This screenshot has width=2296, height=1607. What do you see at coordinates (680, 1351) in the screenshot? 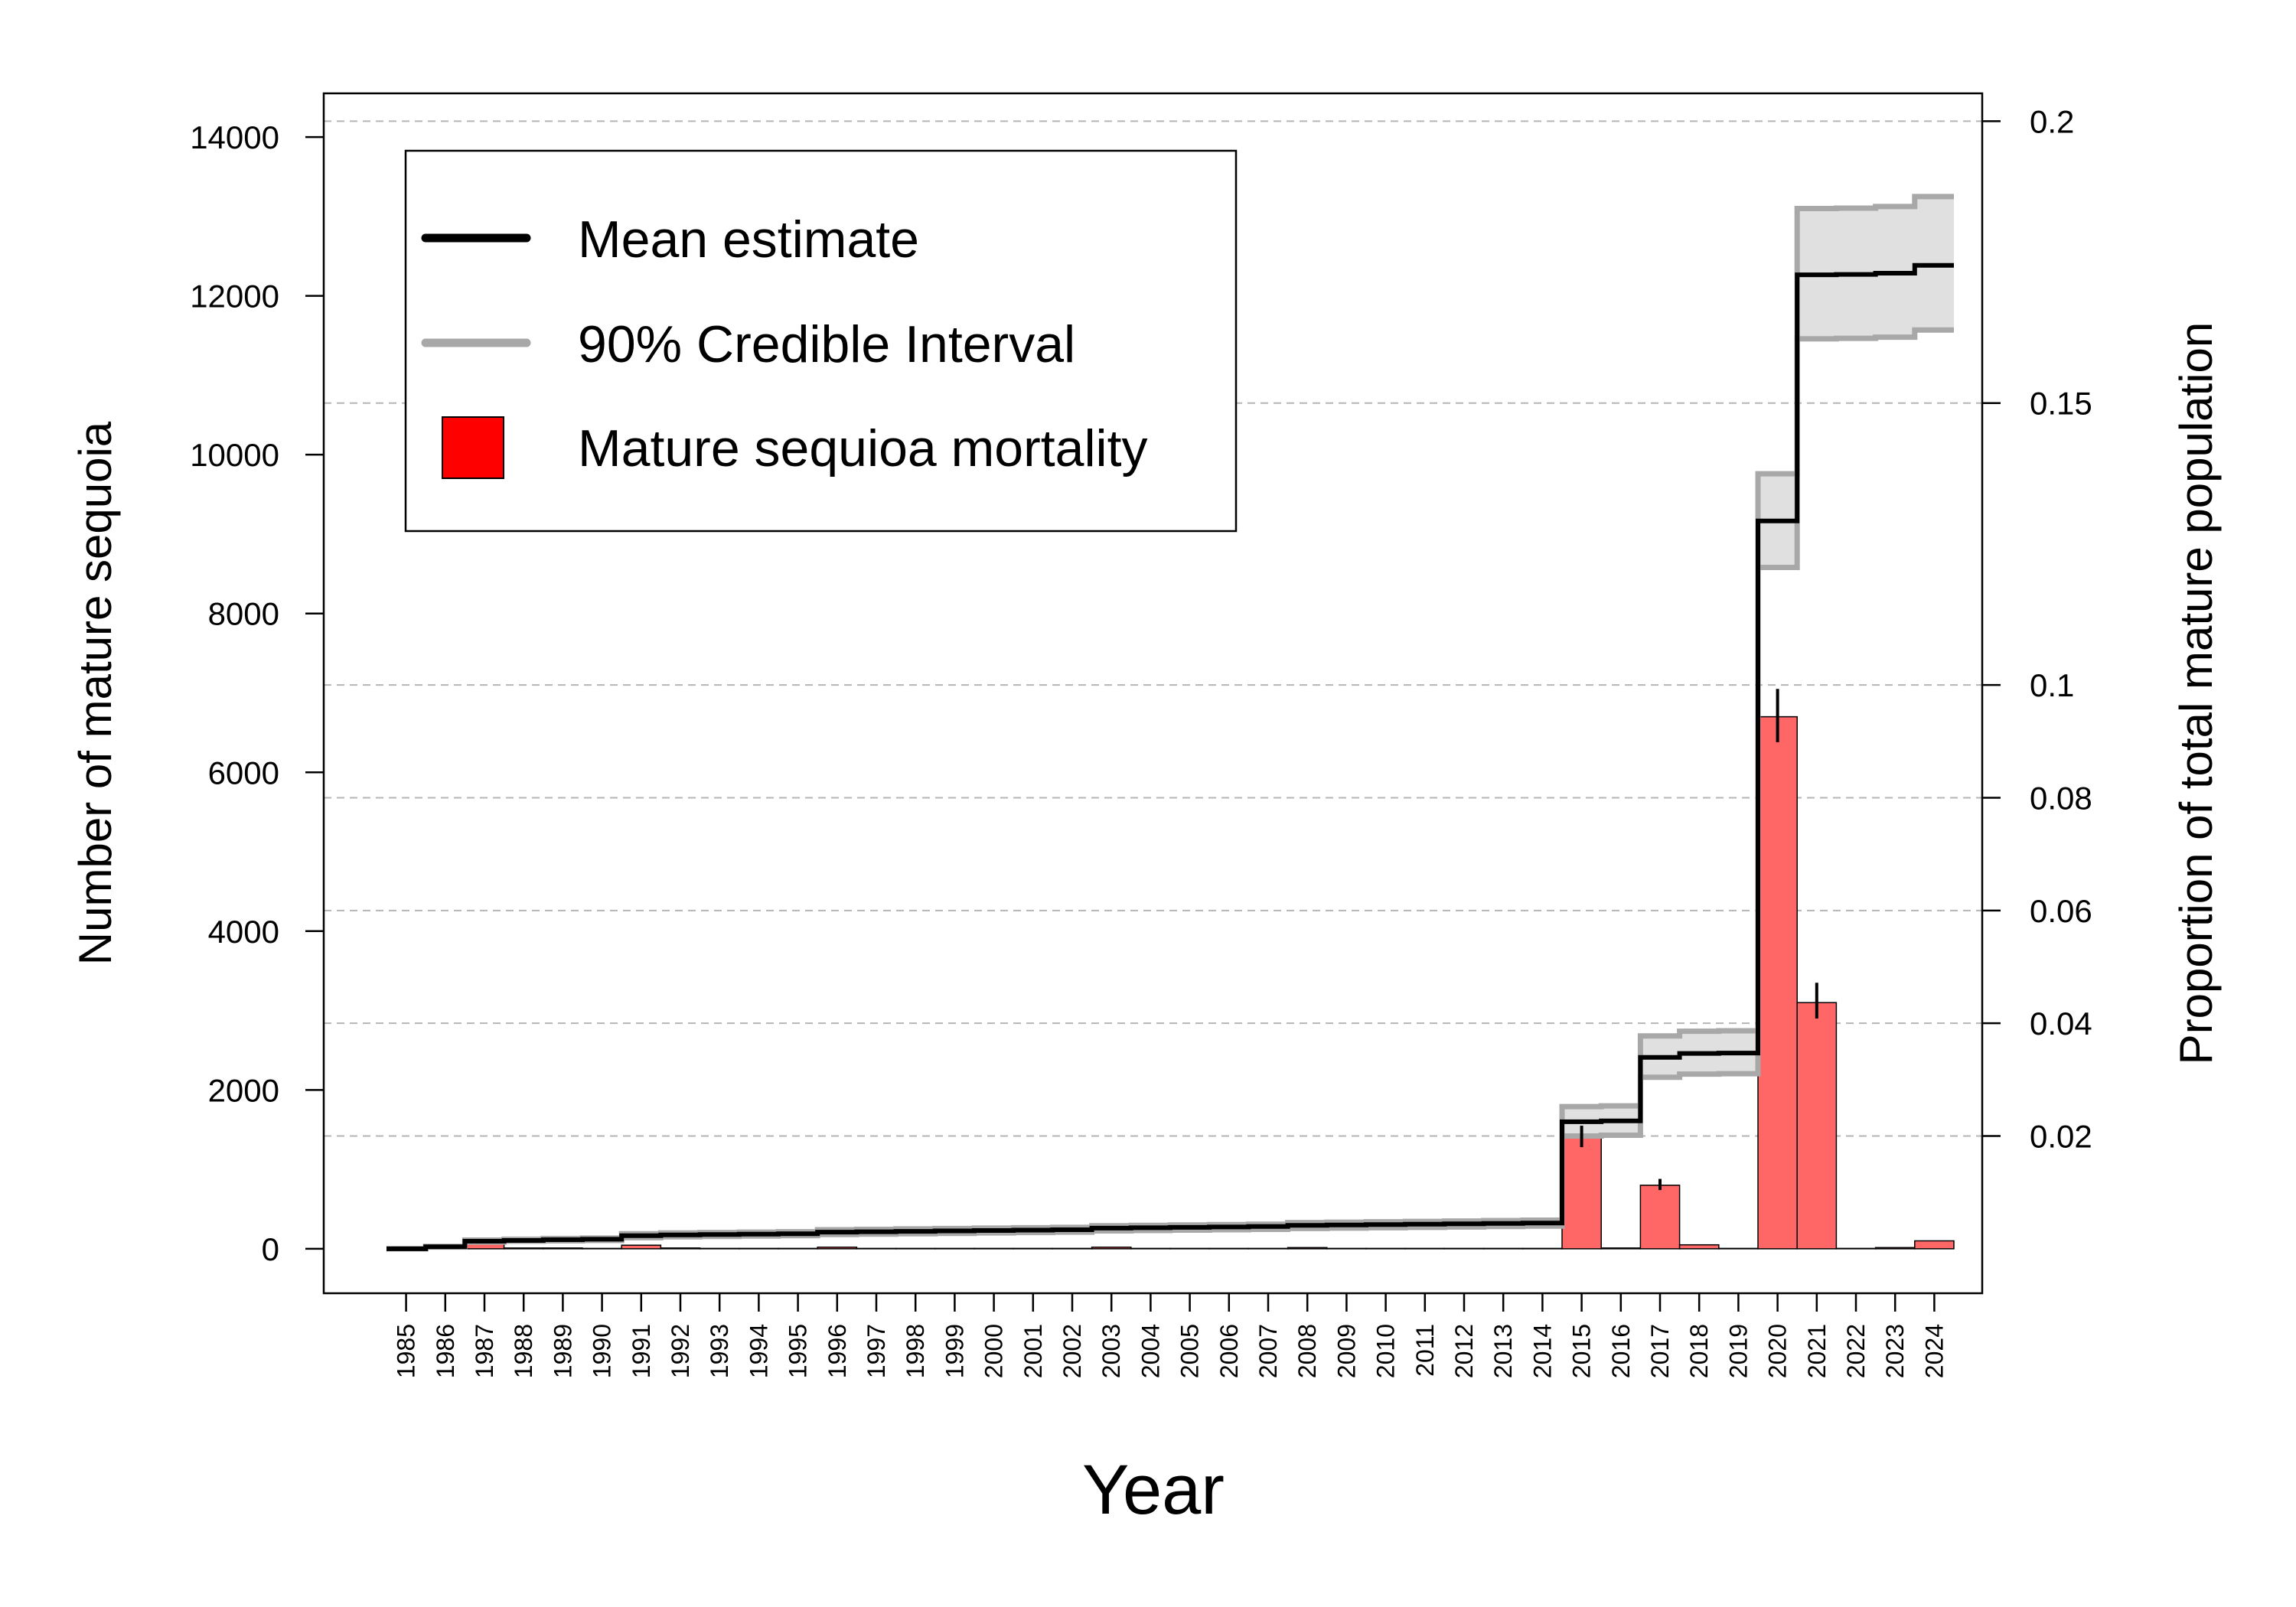
I see `x-tick-label: 1992` at bounding box center [680, 1351].